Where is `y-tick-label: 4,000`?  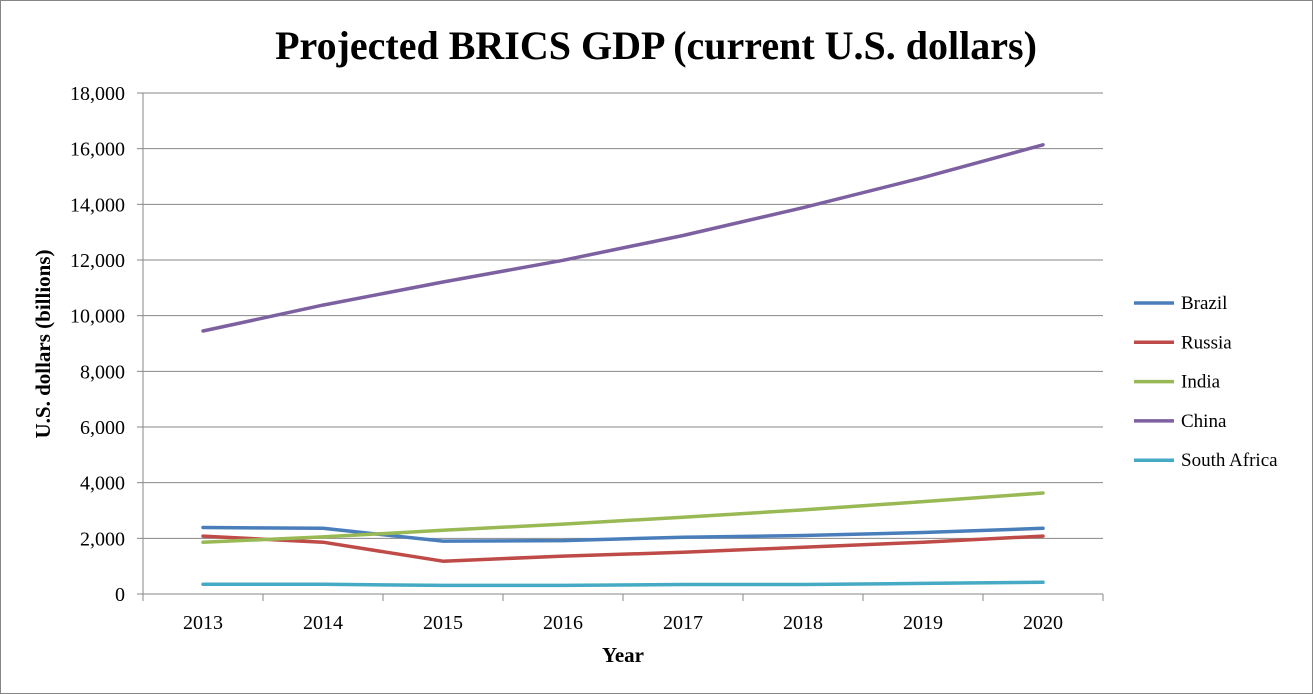 y-tick-label: 4,000 is located at coordinates (102, 484).